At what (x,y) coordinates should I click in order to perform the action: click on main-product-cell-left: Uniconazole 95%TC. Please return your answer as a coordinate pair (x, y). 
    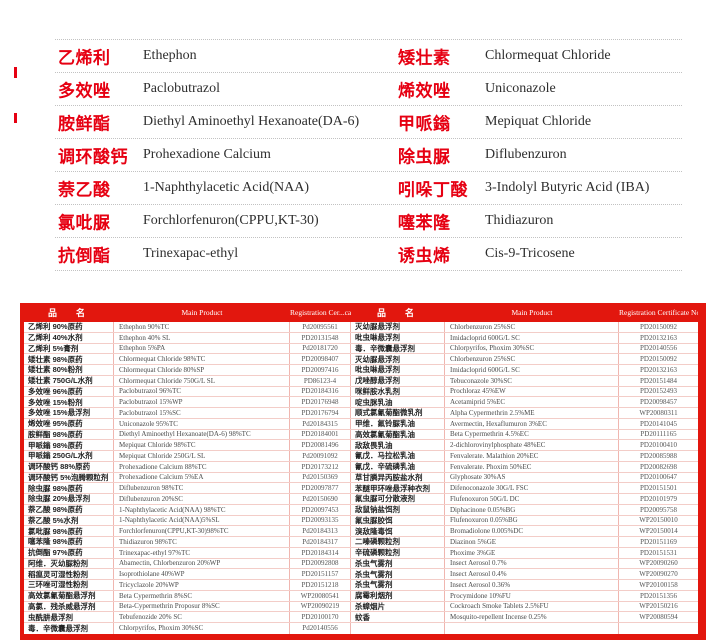
    Looking at the image, I should click on (202, 423).